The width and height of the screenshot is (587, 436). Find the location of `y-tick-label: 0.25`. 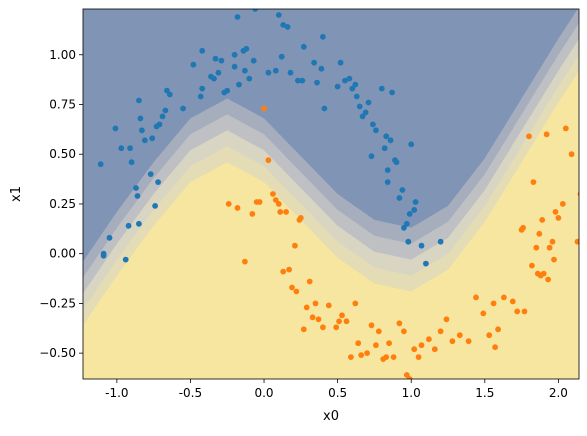

y-tick-label: 0.25 is located at coordinates (62, 204).